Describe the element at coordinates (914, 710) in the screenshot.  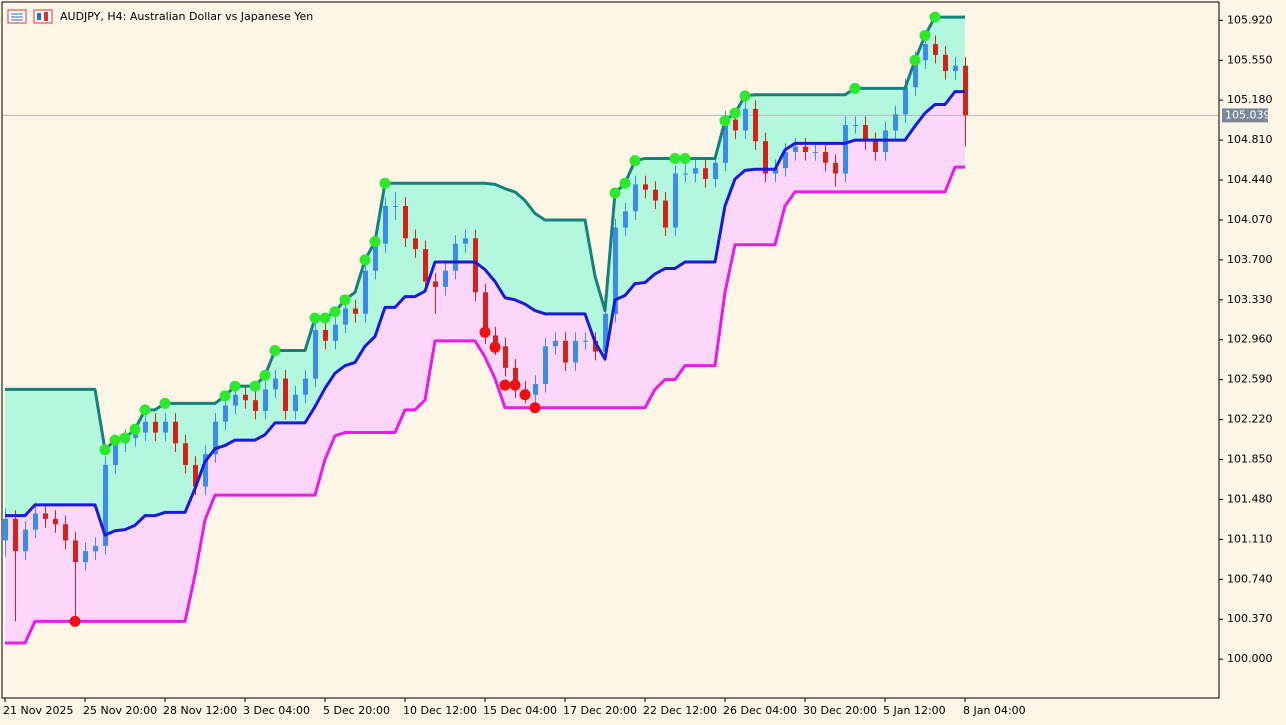
I see `x-tick-label: 5 Jan 12:00` at that location.